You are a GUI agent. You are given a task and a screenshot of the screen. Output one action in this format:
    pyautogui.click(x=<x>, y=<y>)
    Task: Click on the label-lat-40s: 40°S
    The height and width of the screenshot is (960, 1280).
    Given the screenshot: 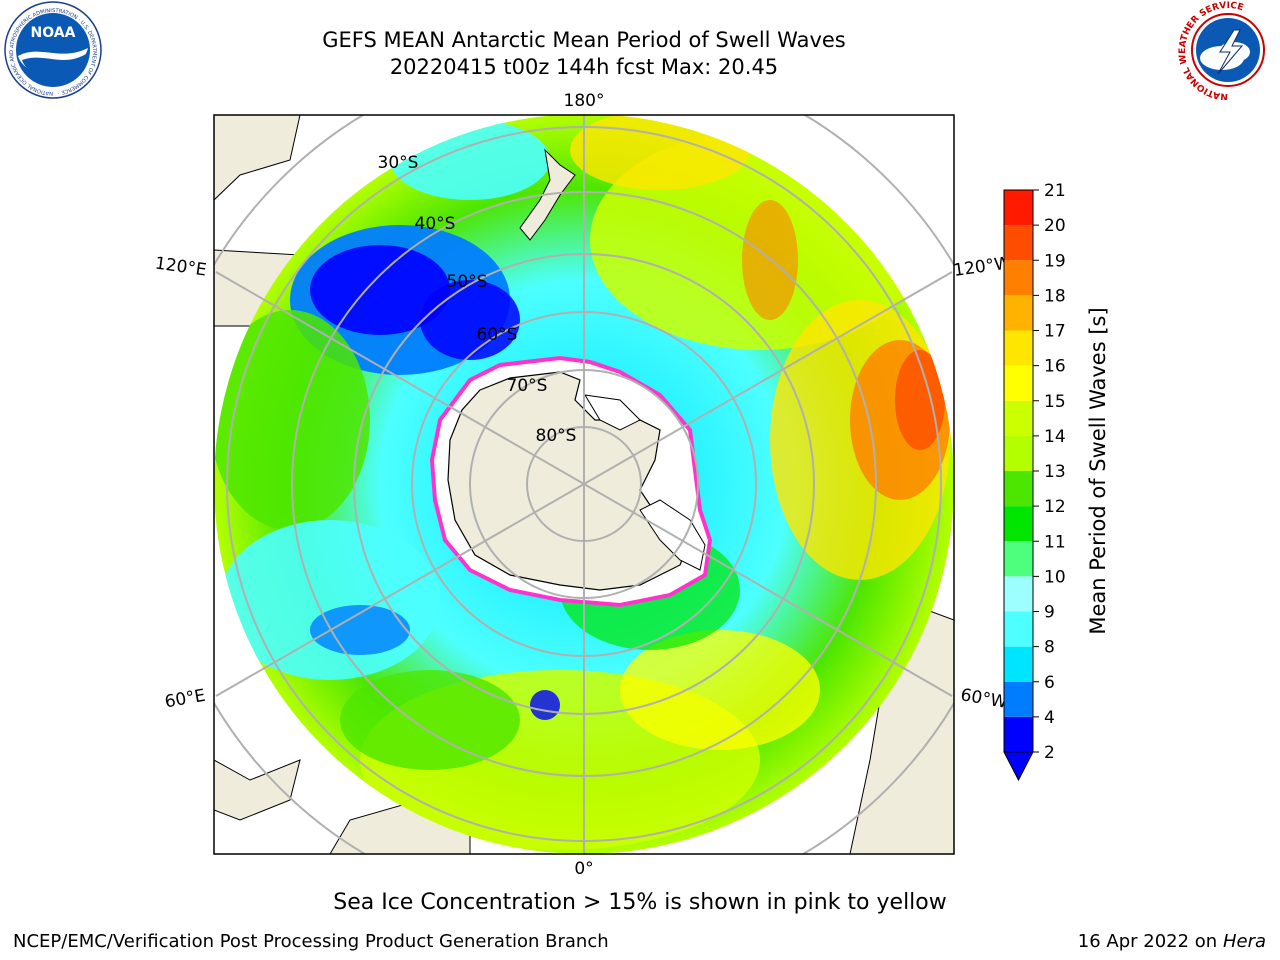 What is the action you would take?
    pyautogui.click(x=435, y=224)
    